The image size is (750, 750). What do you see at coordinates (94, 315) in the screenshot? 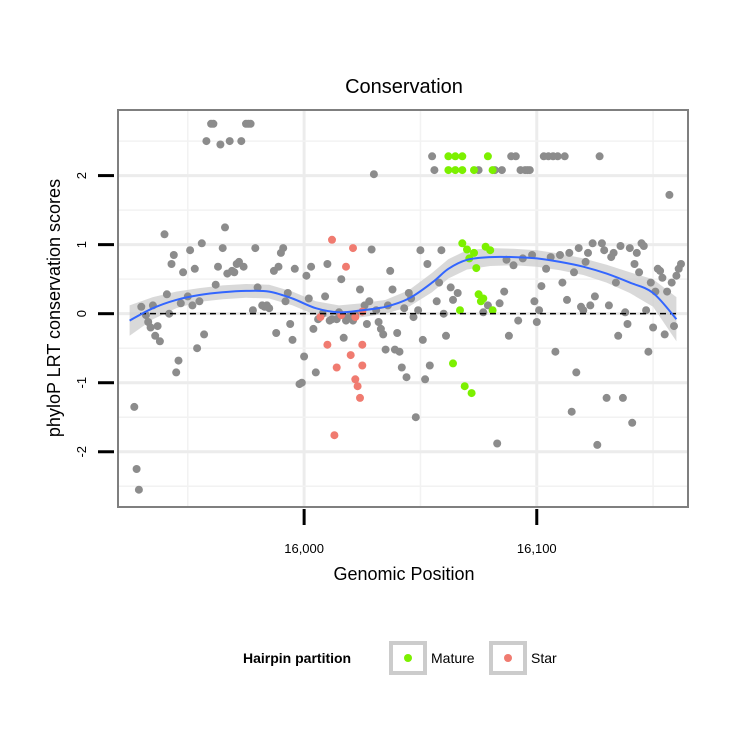
I see `y-axis-ticks: -2 -1 0 1 2` at bounding box center [94, 315].